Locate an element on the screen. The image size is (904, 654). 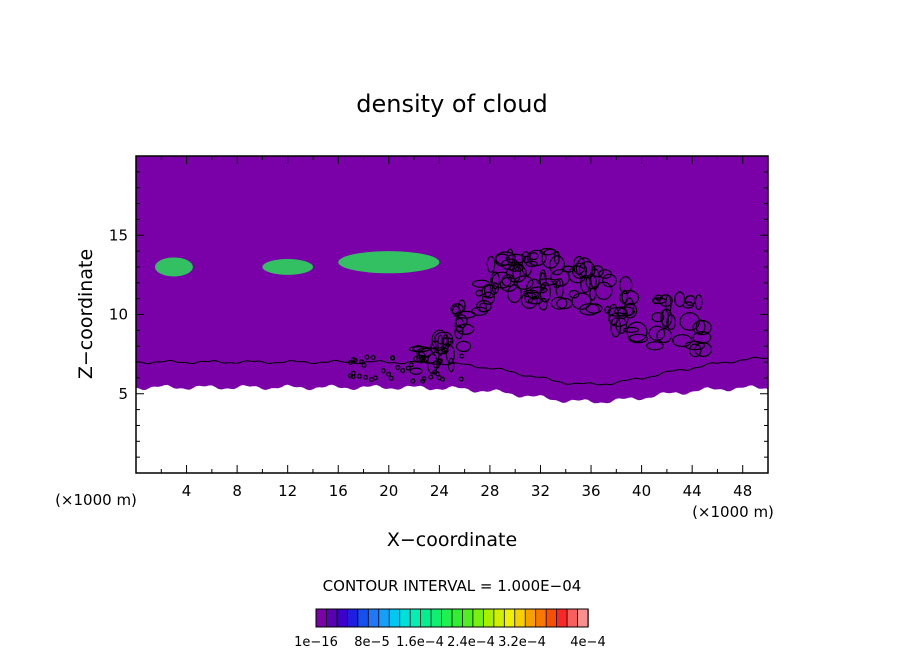
colorbar-labels: 1e−16 8e−5 1.6e−4 2.4e−4 3.2e−4 4e−4 is located at coordinates (450, 642).